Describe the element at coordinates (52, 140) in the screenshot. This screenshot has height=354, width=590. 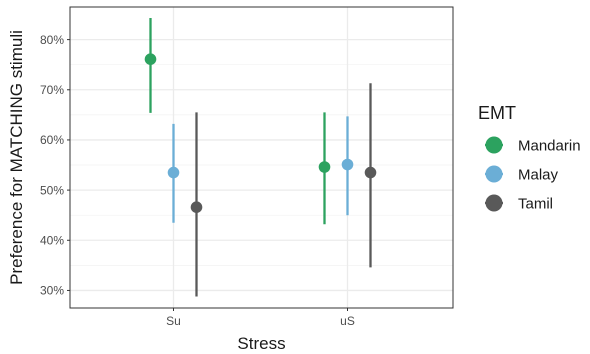
I see `y-tick-label: 60%` at that location.